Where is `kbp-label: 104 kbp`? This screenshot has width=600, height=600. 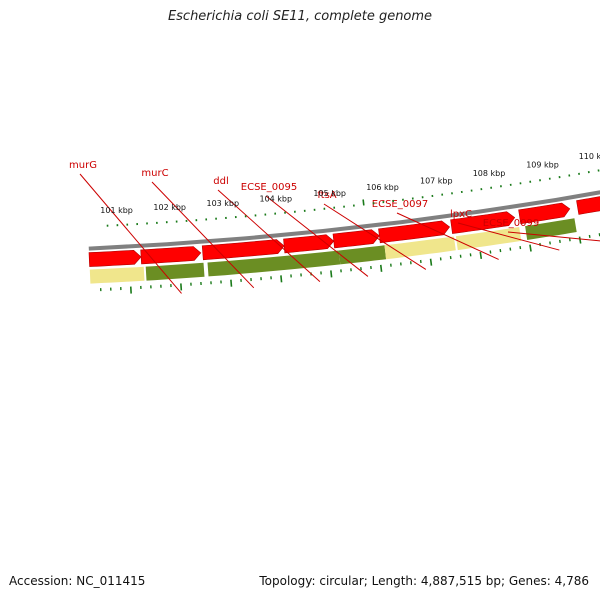 kbp-label: 104 kbp is located at coordinates (275, 199).